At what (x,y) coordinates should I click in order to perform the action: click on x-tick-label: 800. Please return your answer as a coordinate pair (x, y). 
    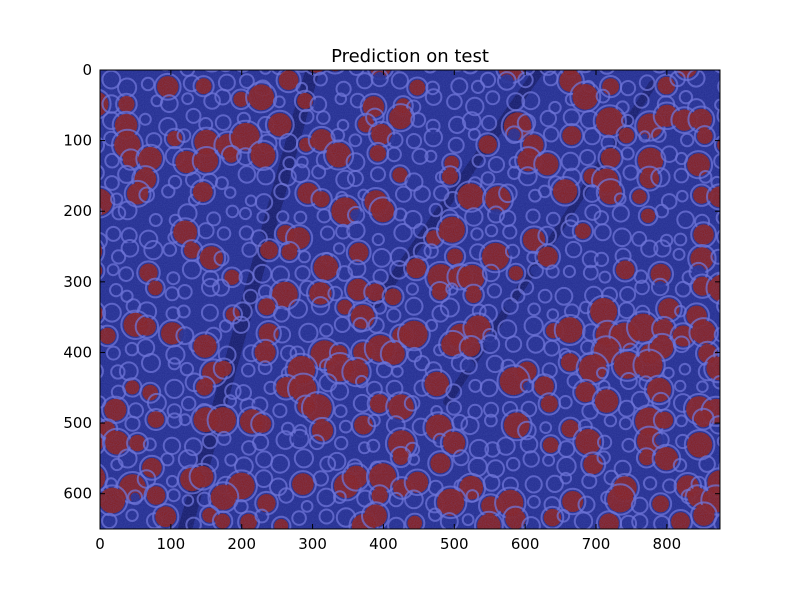
    Looking at the image, I should click on (667, 544).